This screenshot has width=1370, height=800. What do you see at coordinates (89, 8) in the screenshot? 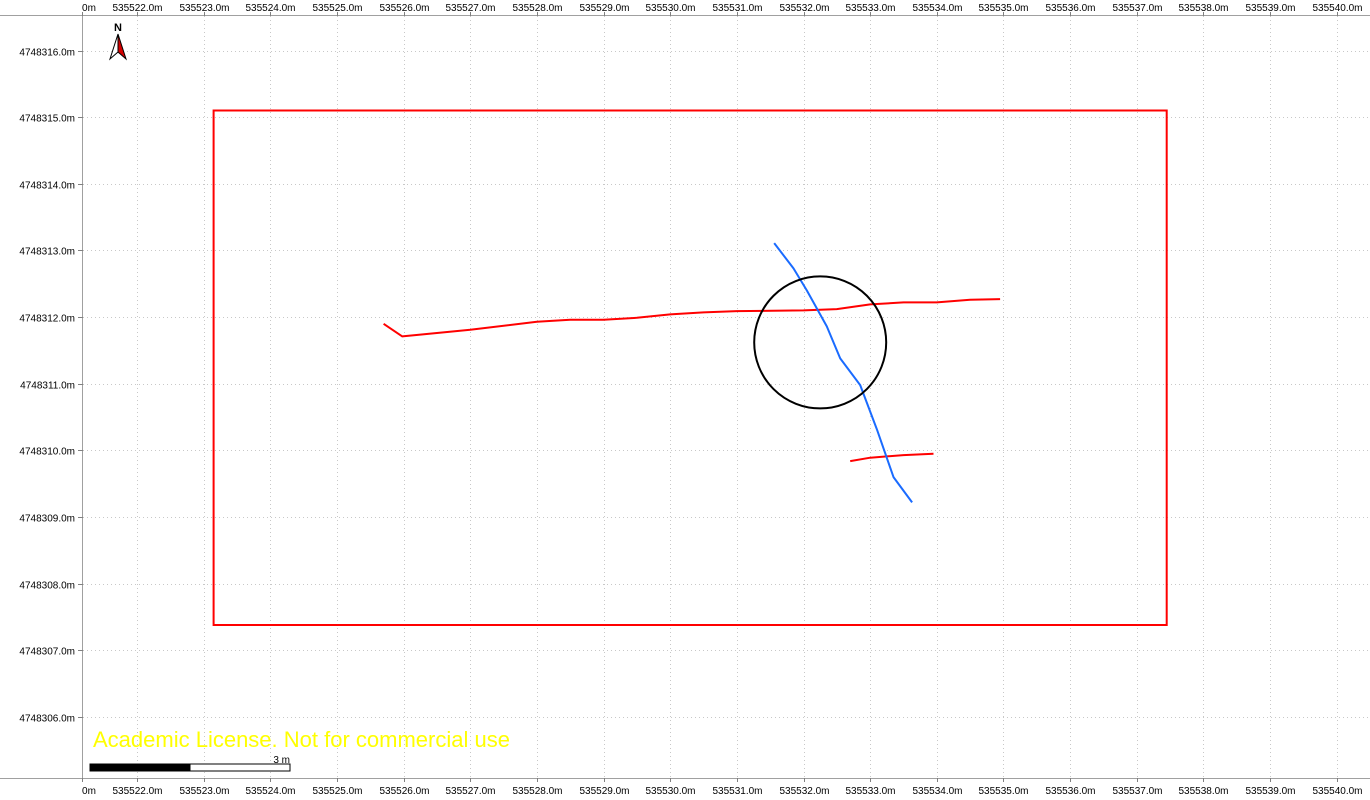
I see `x-tick-label-top: 0m` at bounding box center [89, 8].